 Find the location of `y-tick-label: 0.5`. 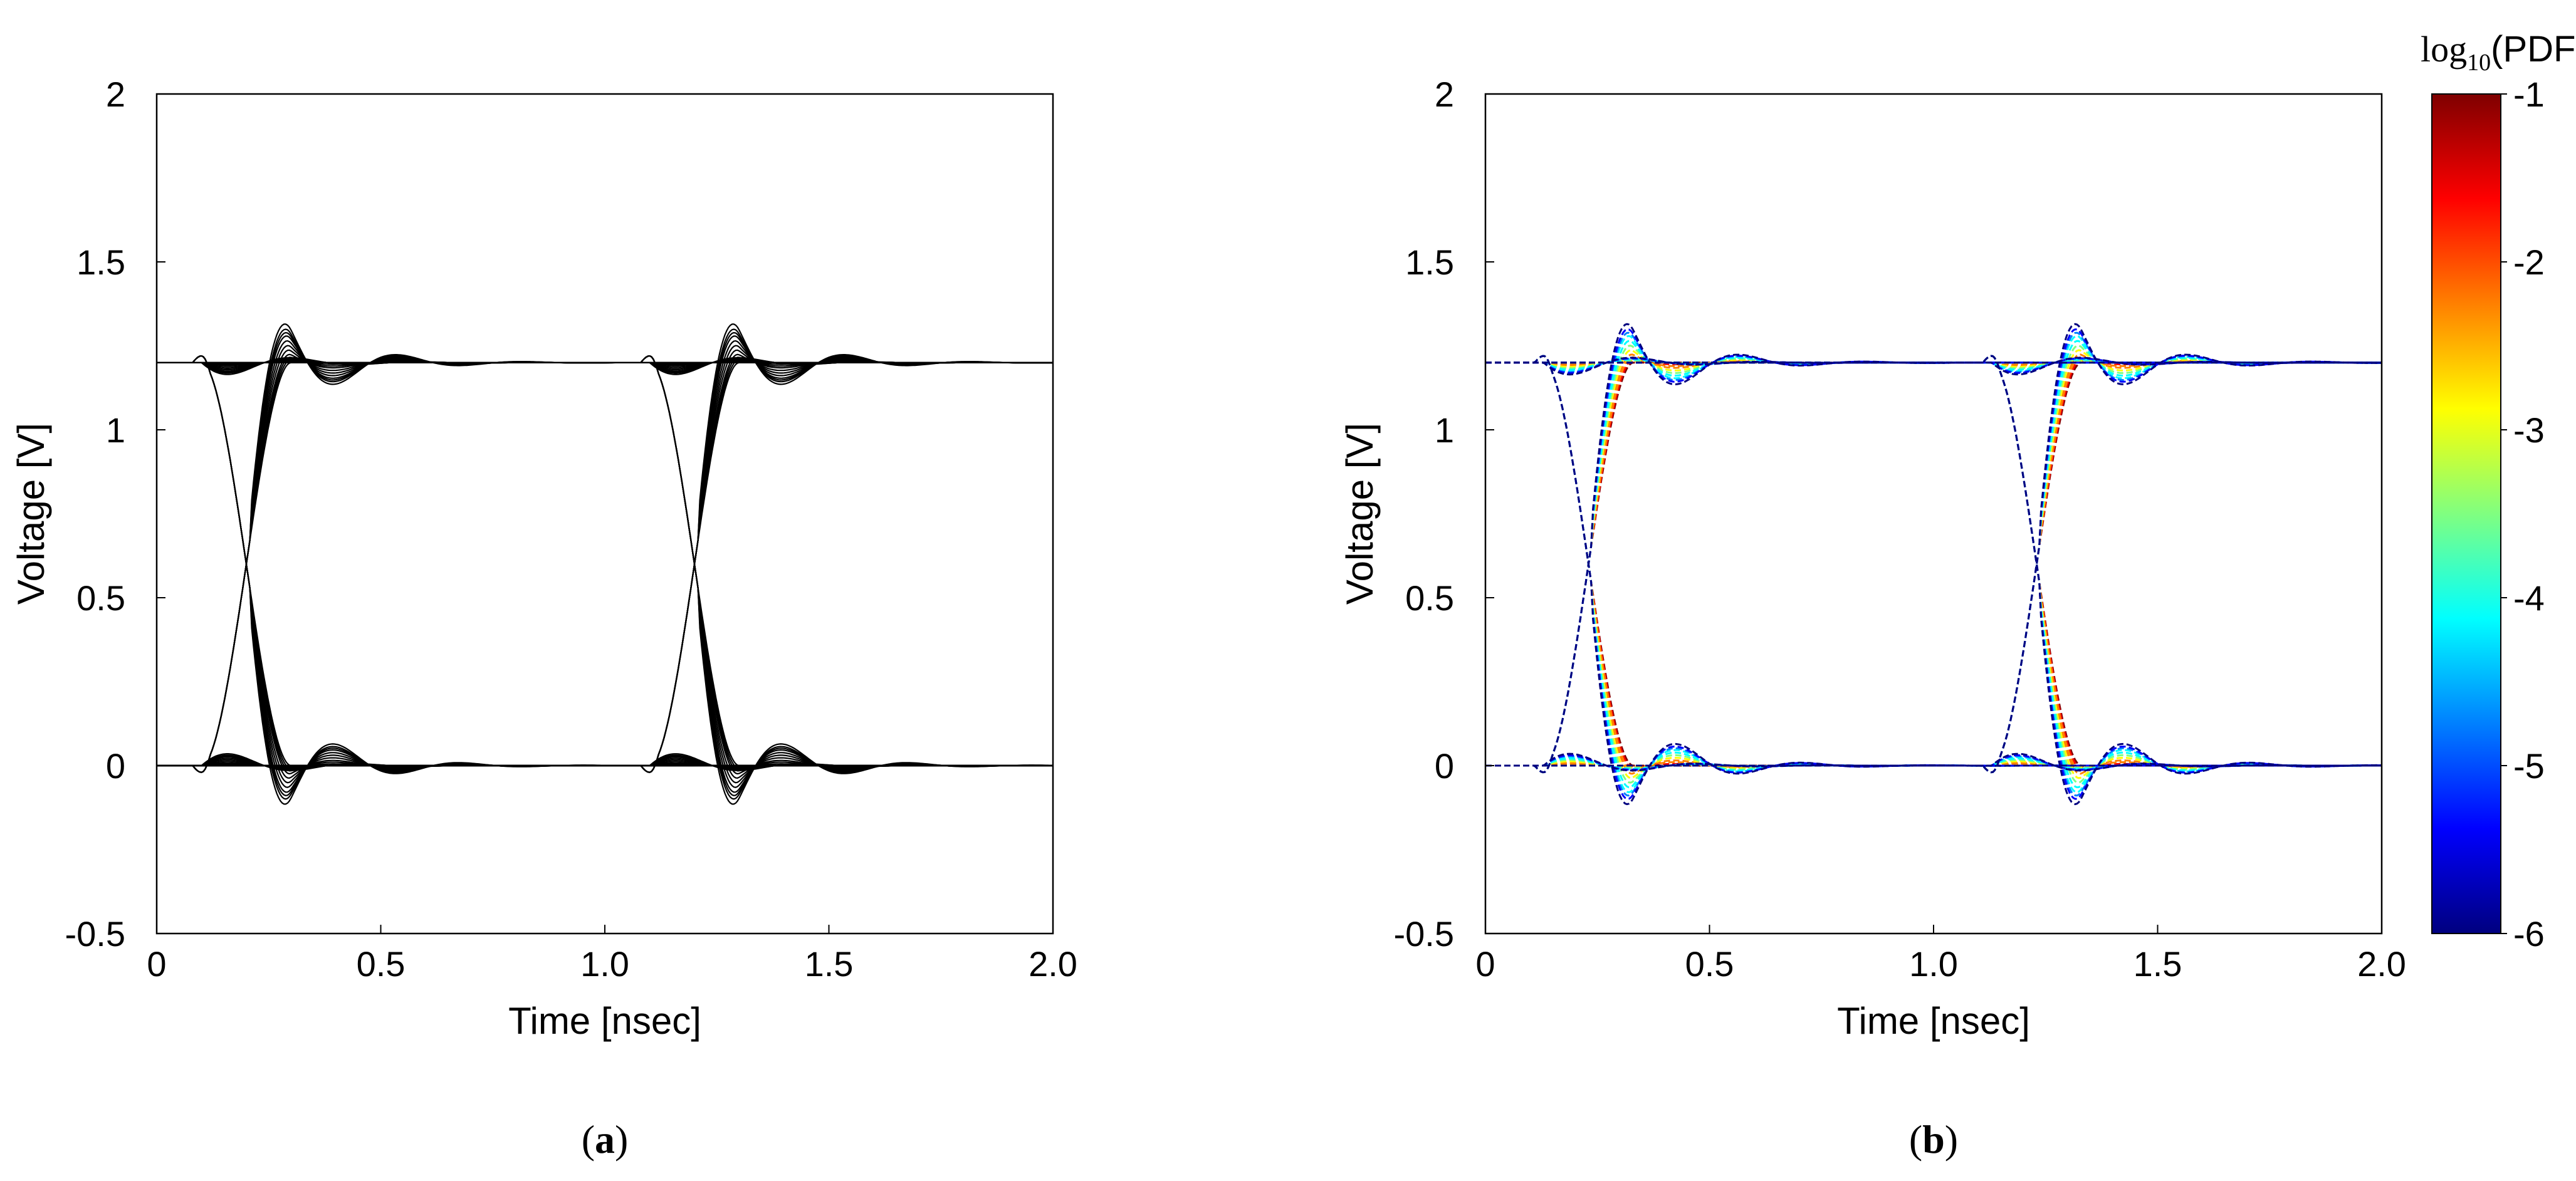

y-tick-label: 0.5 is located at coordinates (1429, 598).